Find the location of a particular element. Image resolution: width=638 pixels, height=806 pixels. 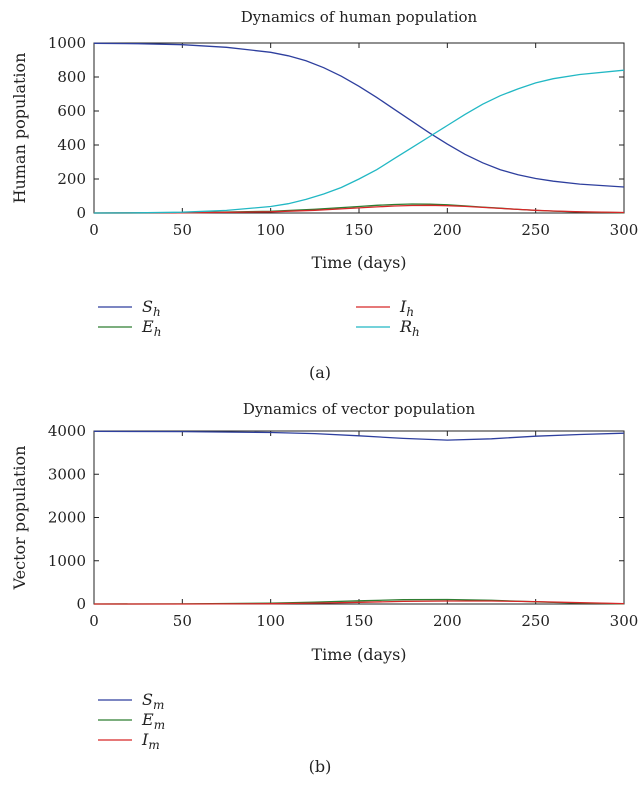

y-tick-label: 200 is located at coordinates (71, 179).